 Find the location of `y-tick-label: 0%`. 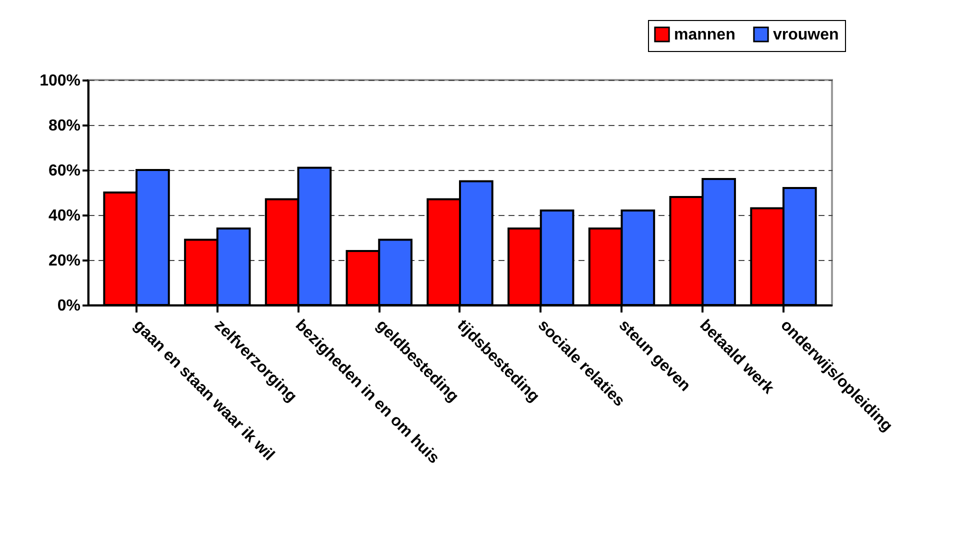

y-tick-label: 0% is located at coordinates (68, 306).